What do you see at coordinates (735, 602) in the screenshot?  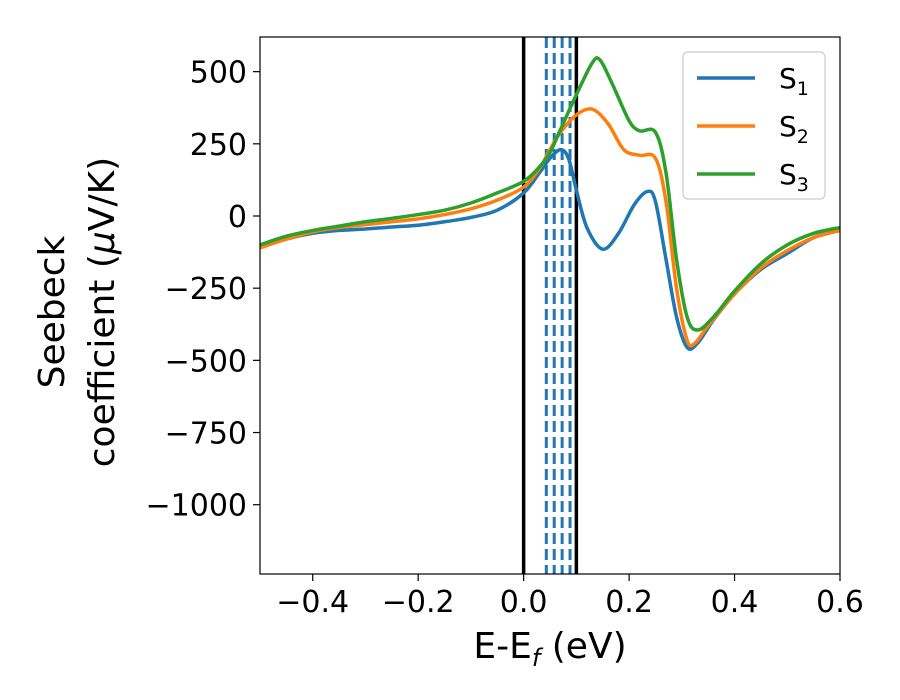 I see `x-tick-label: 0.4` at bounding box center [735, 602].